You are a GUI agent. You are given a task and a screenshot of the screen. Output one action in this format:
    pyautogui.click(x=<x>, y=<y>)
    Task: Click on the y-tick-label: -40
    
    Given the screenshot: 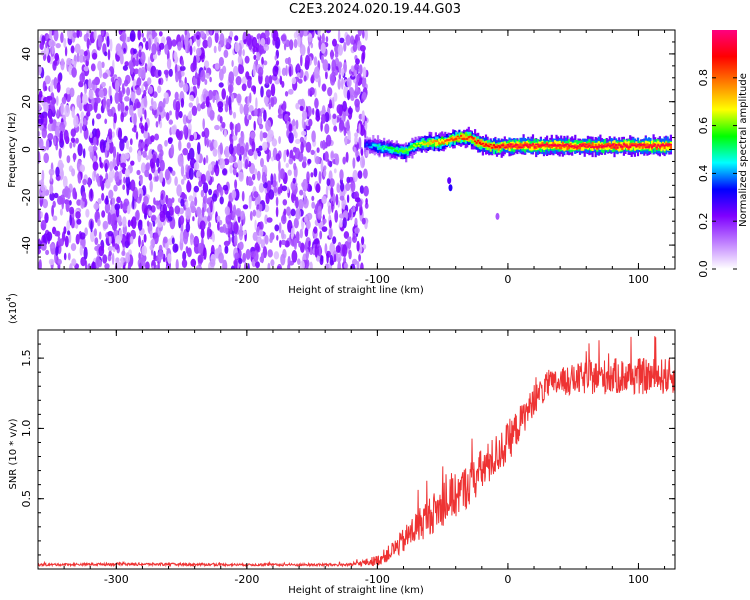 What is the action you would take?
    pyautogui.click(x=26, y=245)
    